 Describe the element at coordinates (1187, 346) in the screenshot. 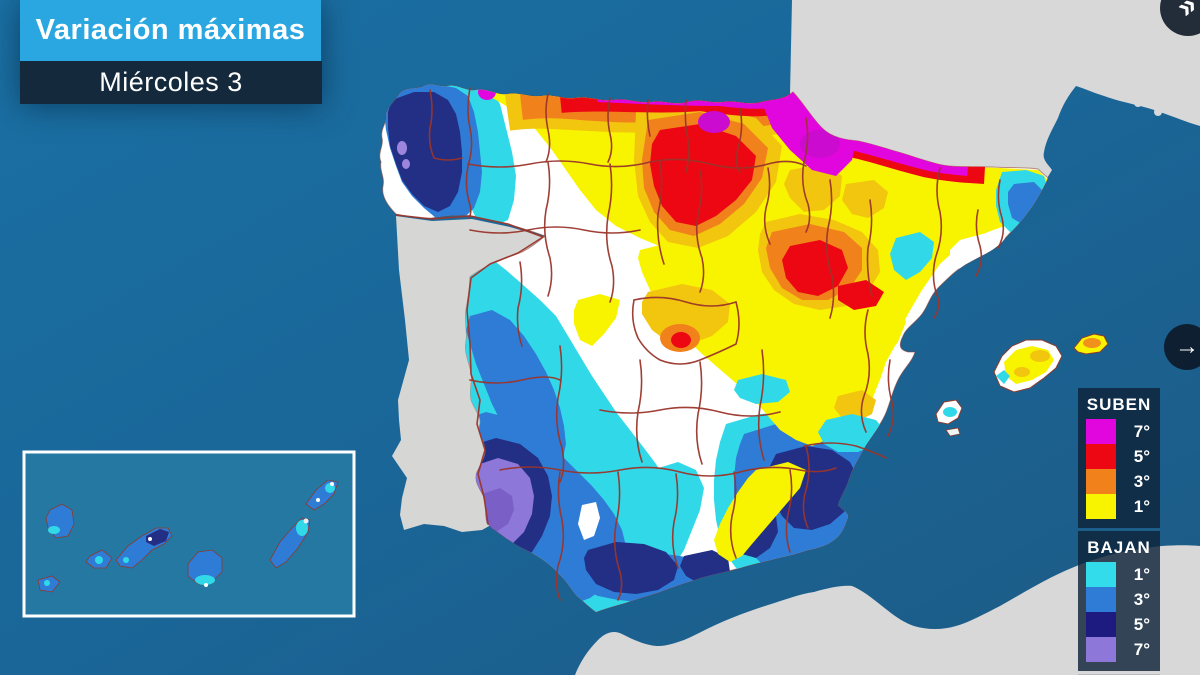

I see `arrow-right-icon: →` at that location.